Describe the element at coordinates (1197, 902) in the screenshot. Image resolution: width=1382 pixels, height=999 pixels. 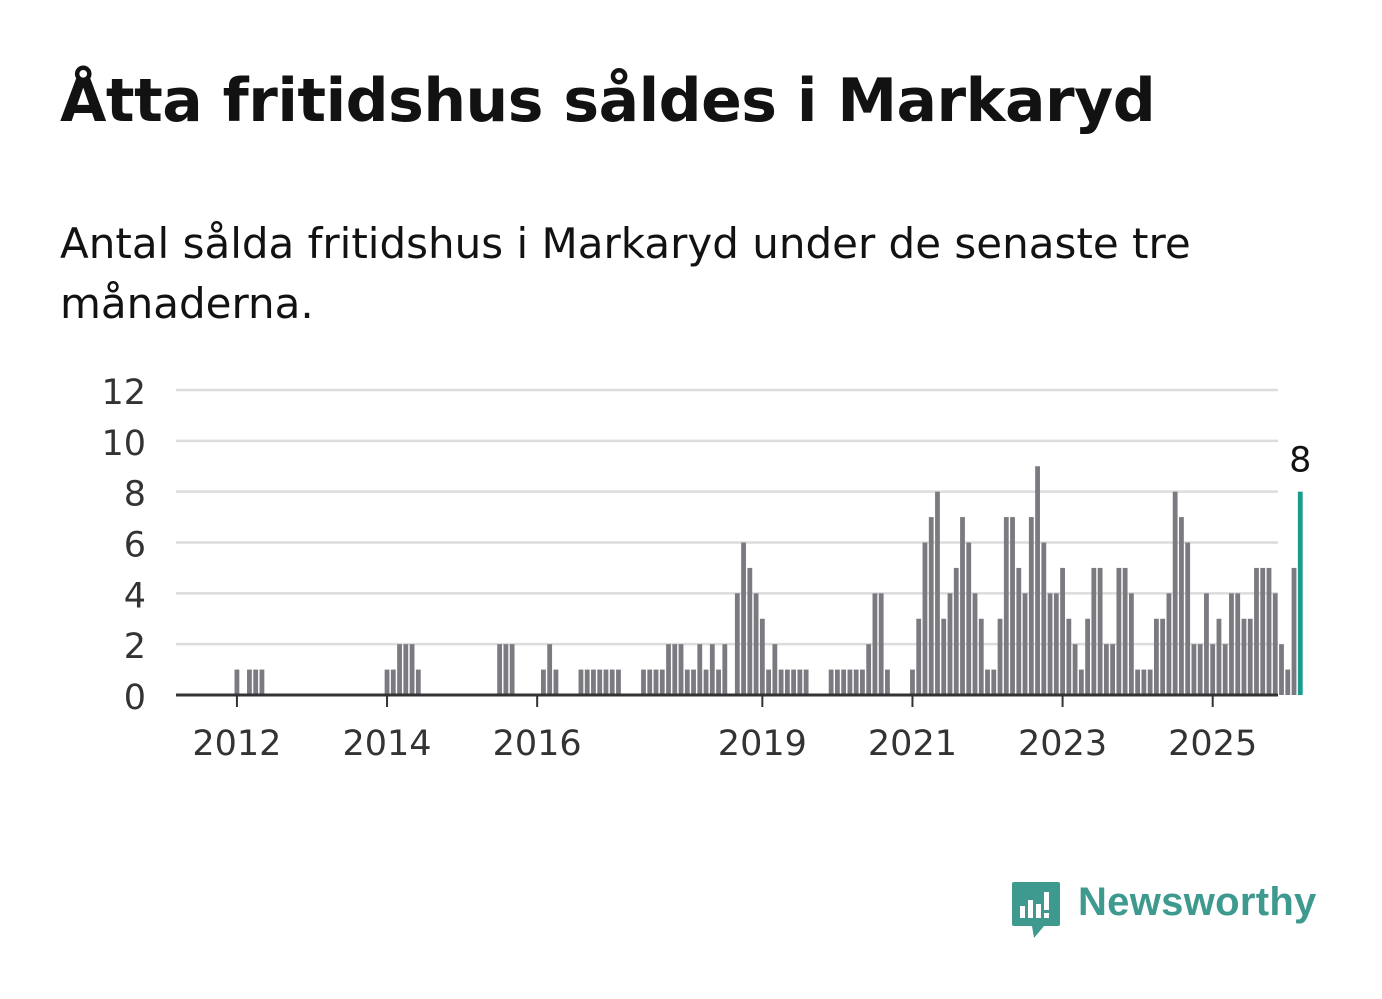
I see `brand-name: Newsworthy` at that location.